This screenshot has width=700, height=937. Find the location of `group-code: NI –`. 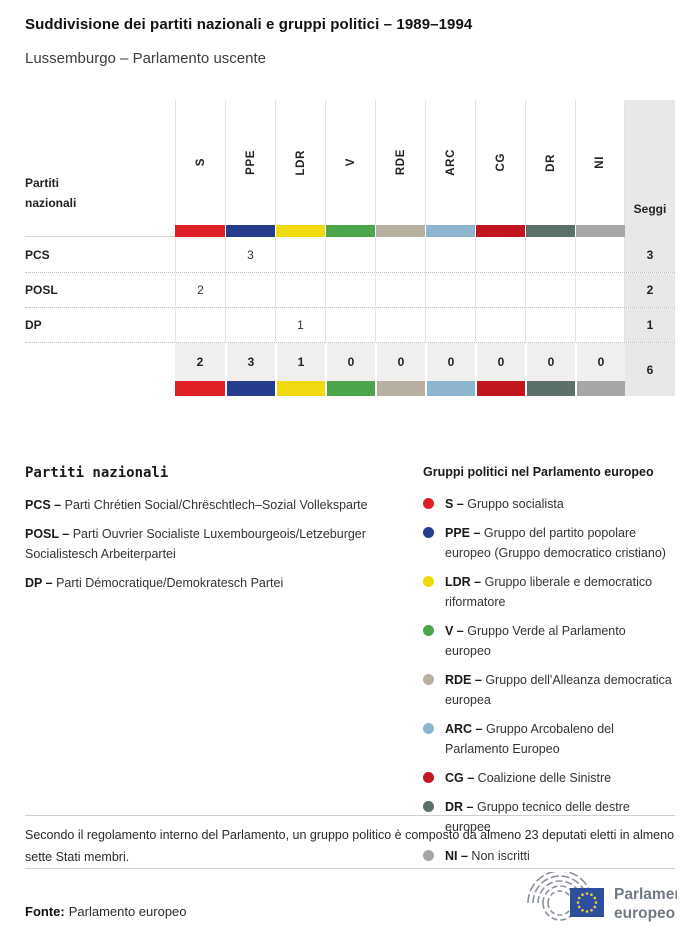

group-code: NI – is located at coordinates (456, 856).